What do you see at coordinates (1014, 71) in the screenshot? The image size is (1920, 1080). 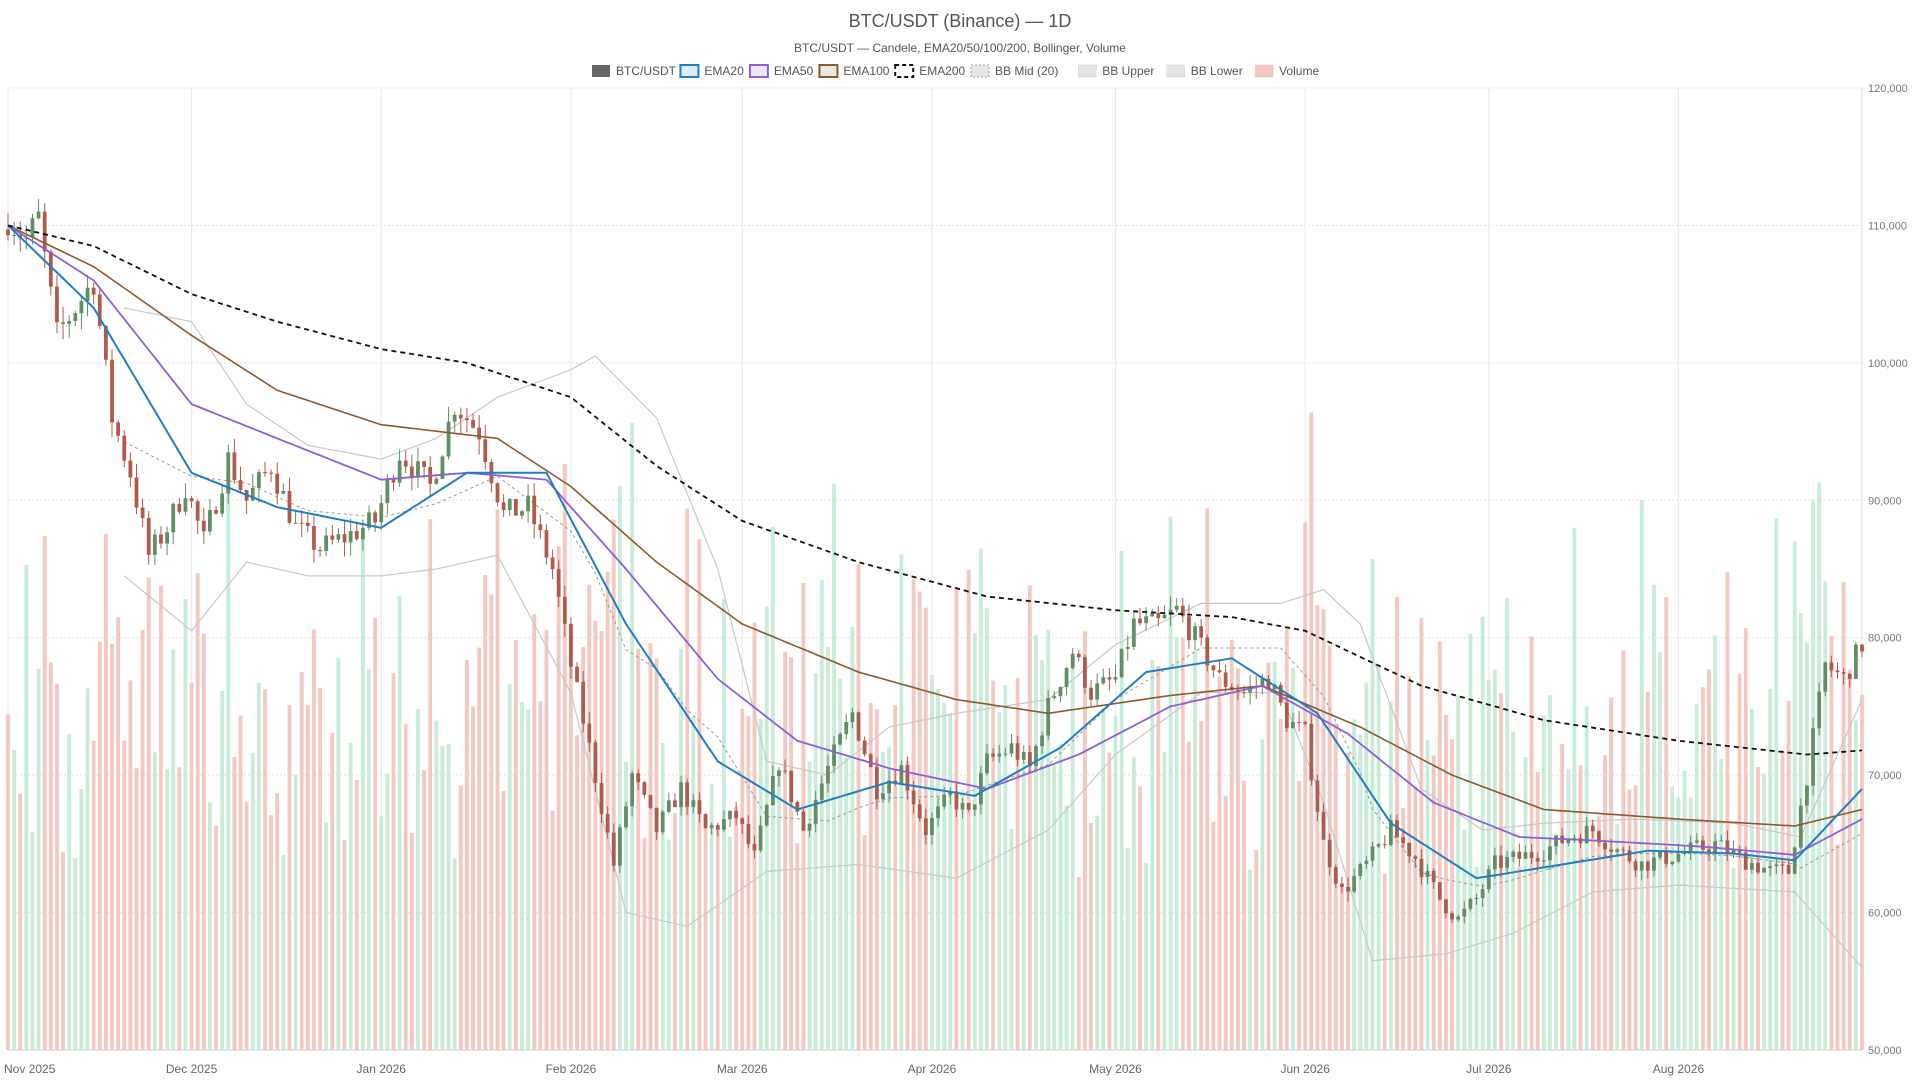 I see `legend-item-5: BB Mid (20)` at bounding box center [1014, 71].